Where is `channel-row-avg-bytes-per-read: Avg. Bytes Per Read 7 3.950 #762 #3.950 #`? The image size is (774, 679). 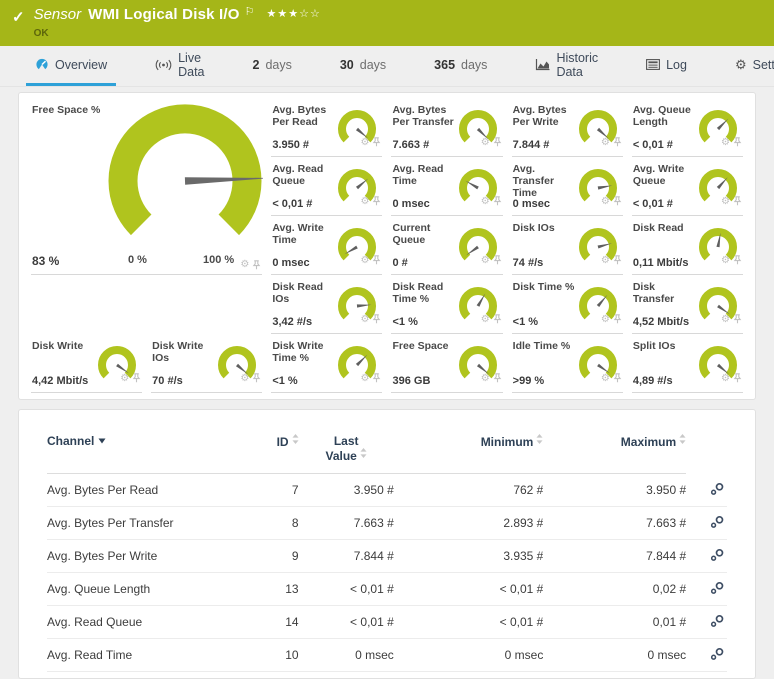 channel-row-avg-bytes-per-read: Avg. Bytes Per Read 7 3.950 #762 #3.950 # is located at coordinates (387, 490).